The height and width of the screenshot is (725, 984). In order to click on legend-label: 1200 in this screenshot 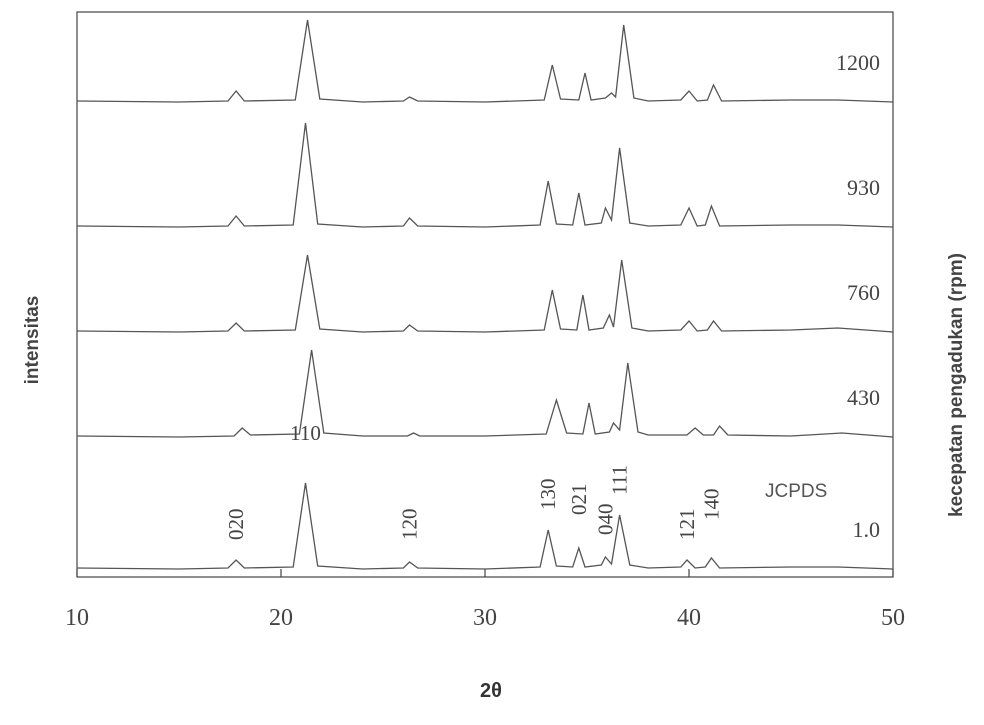, I will do `click(858, 62)`.